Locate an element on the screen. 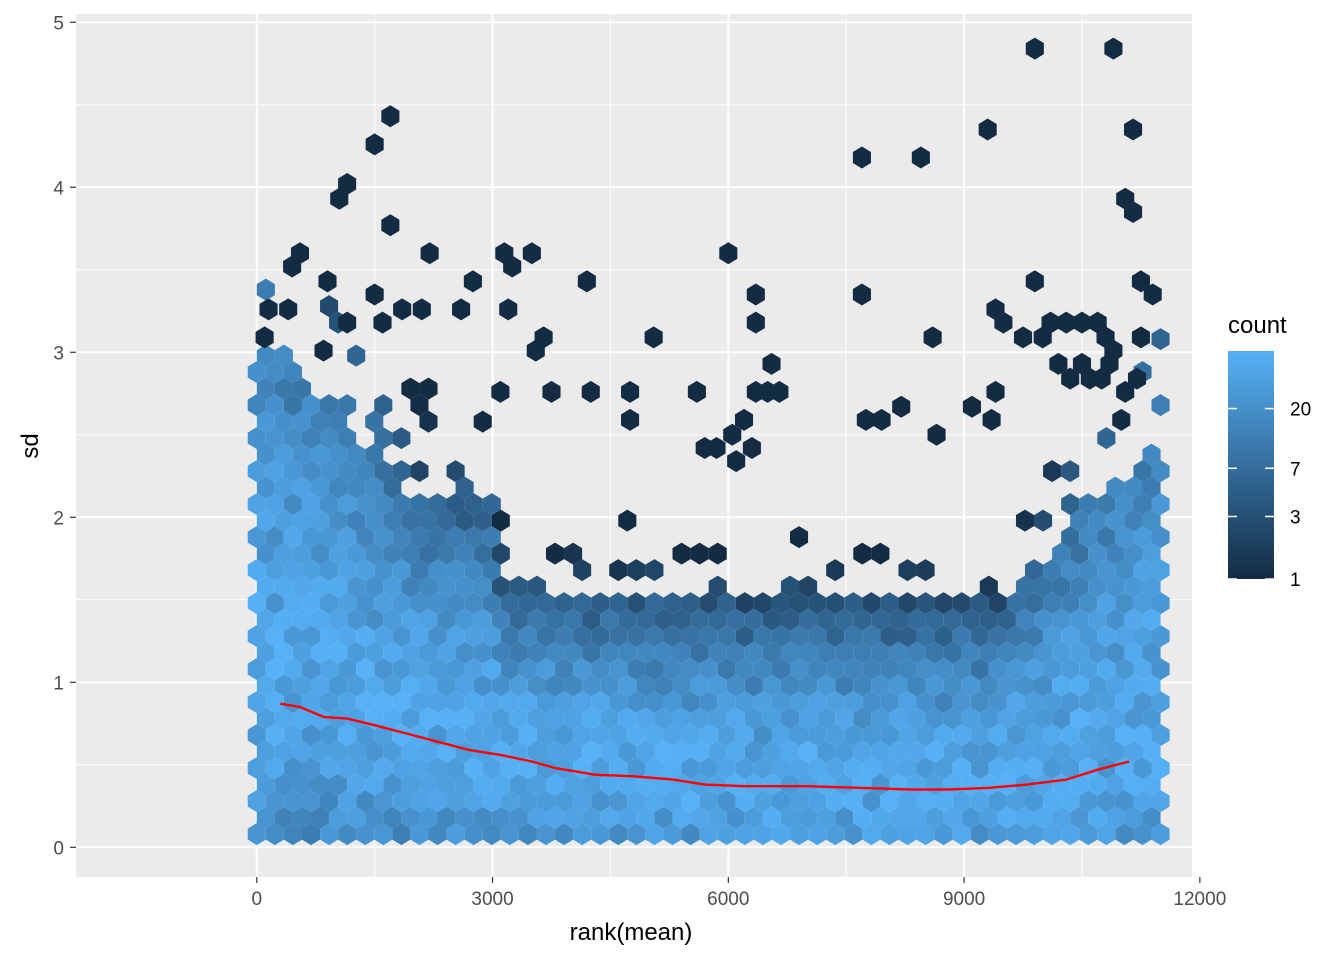  x-axis-title: rank(mean) is located at coordinates (631, 932).